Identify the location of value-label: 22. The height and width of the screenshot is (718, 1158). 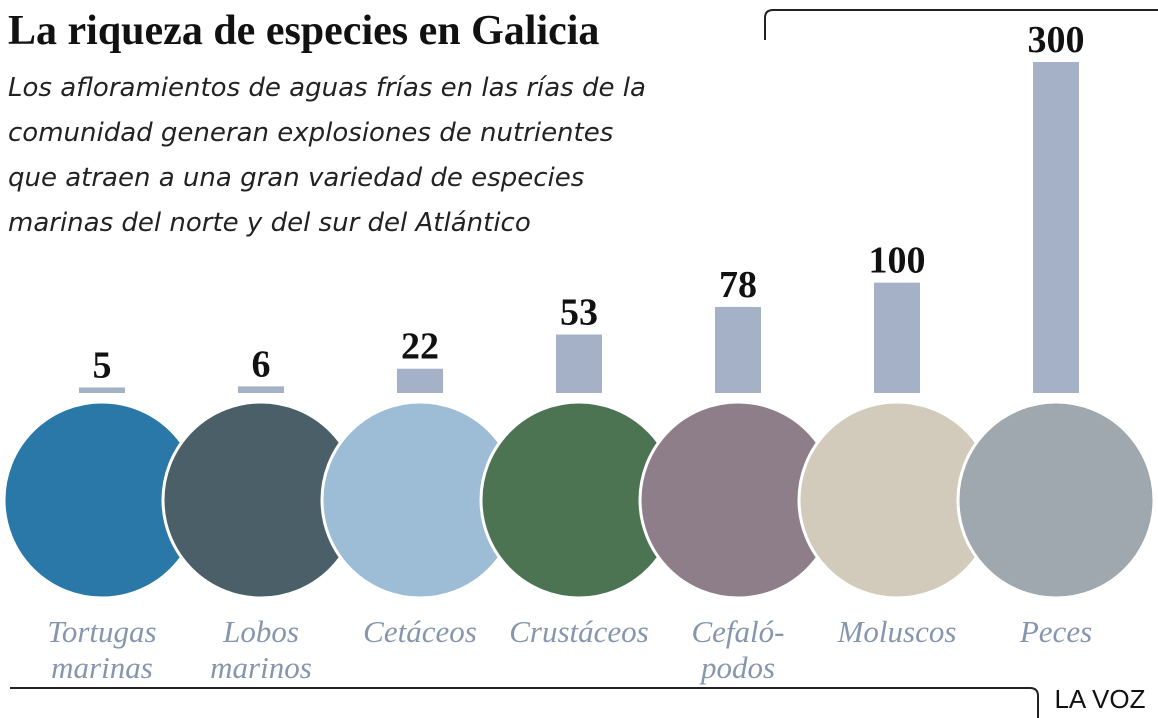
(420, 347).